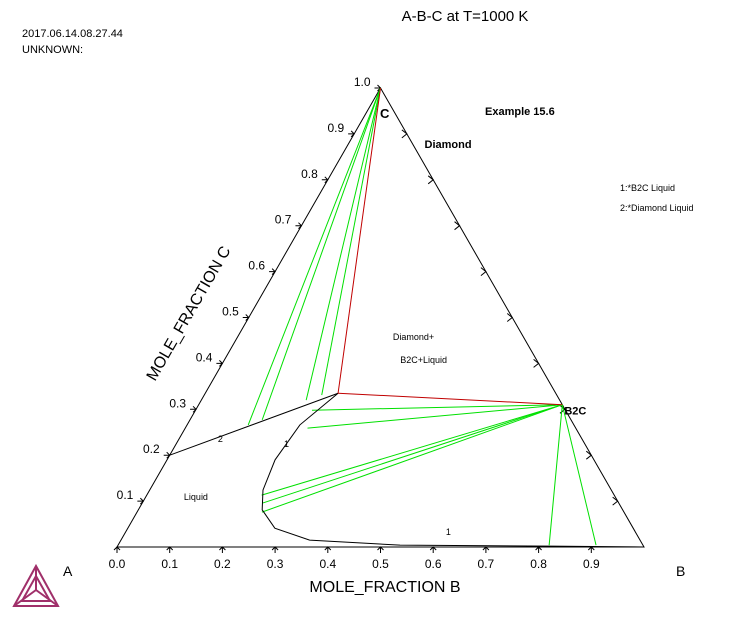 Image resolution: width=743 pixels, height=621 pixels. What do you see at coordinates (448, 145) in the screenshot?
I see `region-label: Diamond` at bounding box center [448, 145].